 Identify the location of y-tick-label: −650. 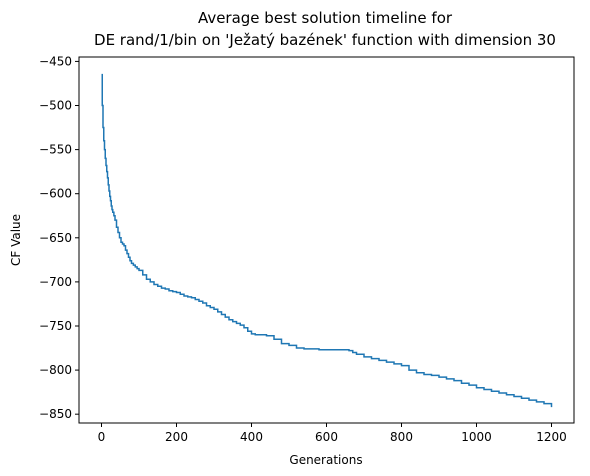
(55, 238).